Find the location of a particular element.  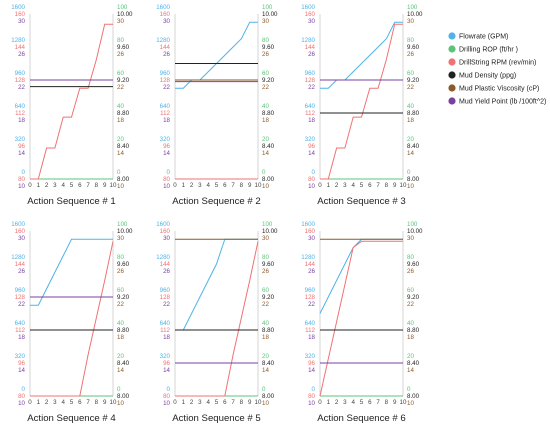

left-tick-flowrate: 0 is located at coordinates (314, 389).